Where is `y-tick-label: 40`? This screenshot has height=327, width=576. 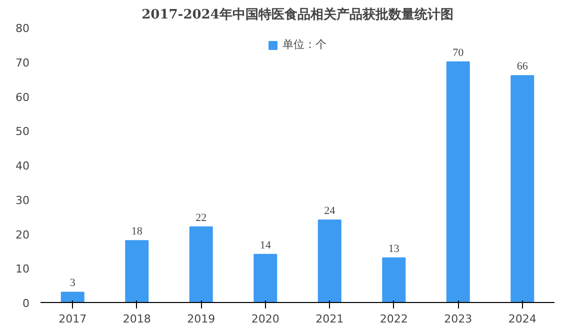 y-tick-label: 40 is located at coordinates (23, 166).